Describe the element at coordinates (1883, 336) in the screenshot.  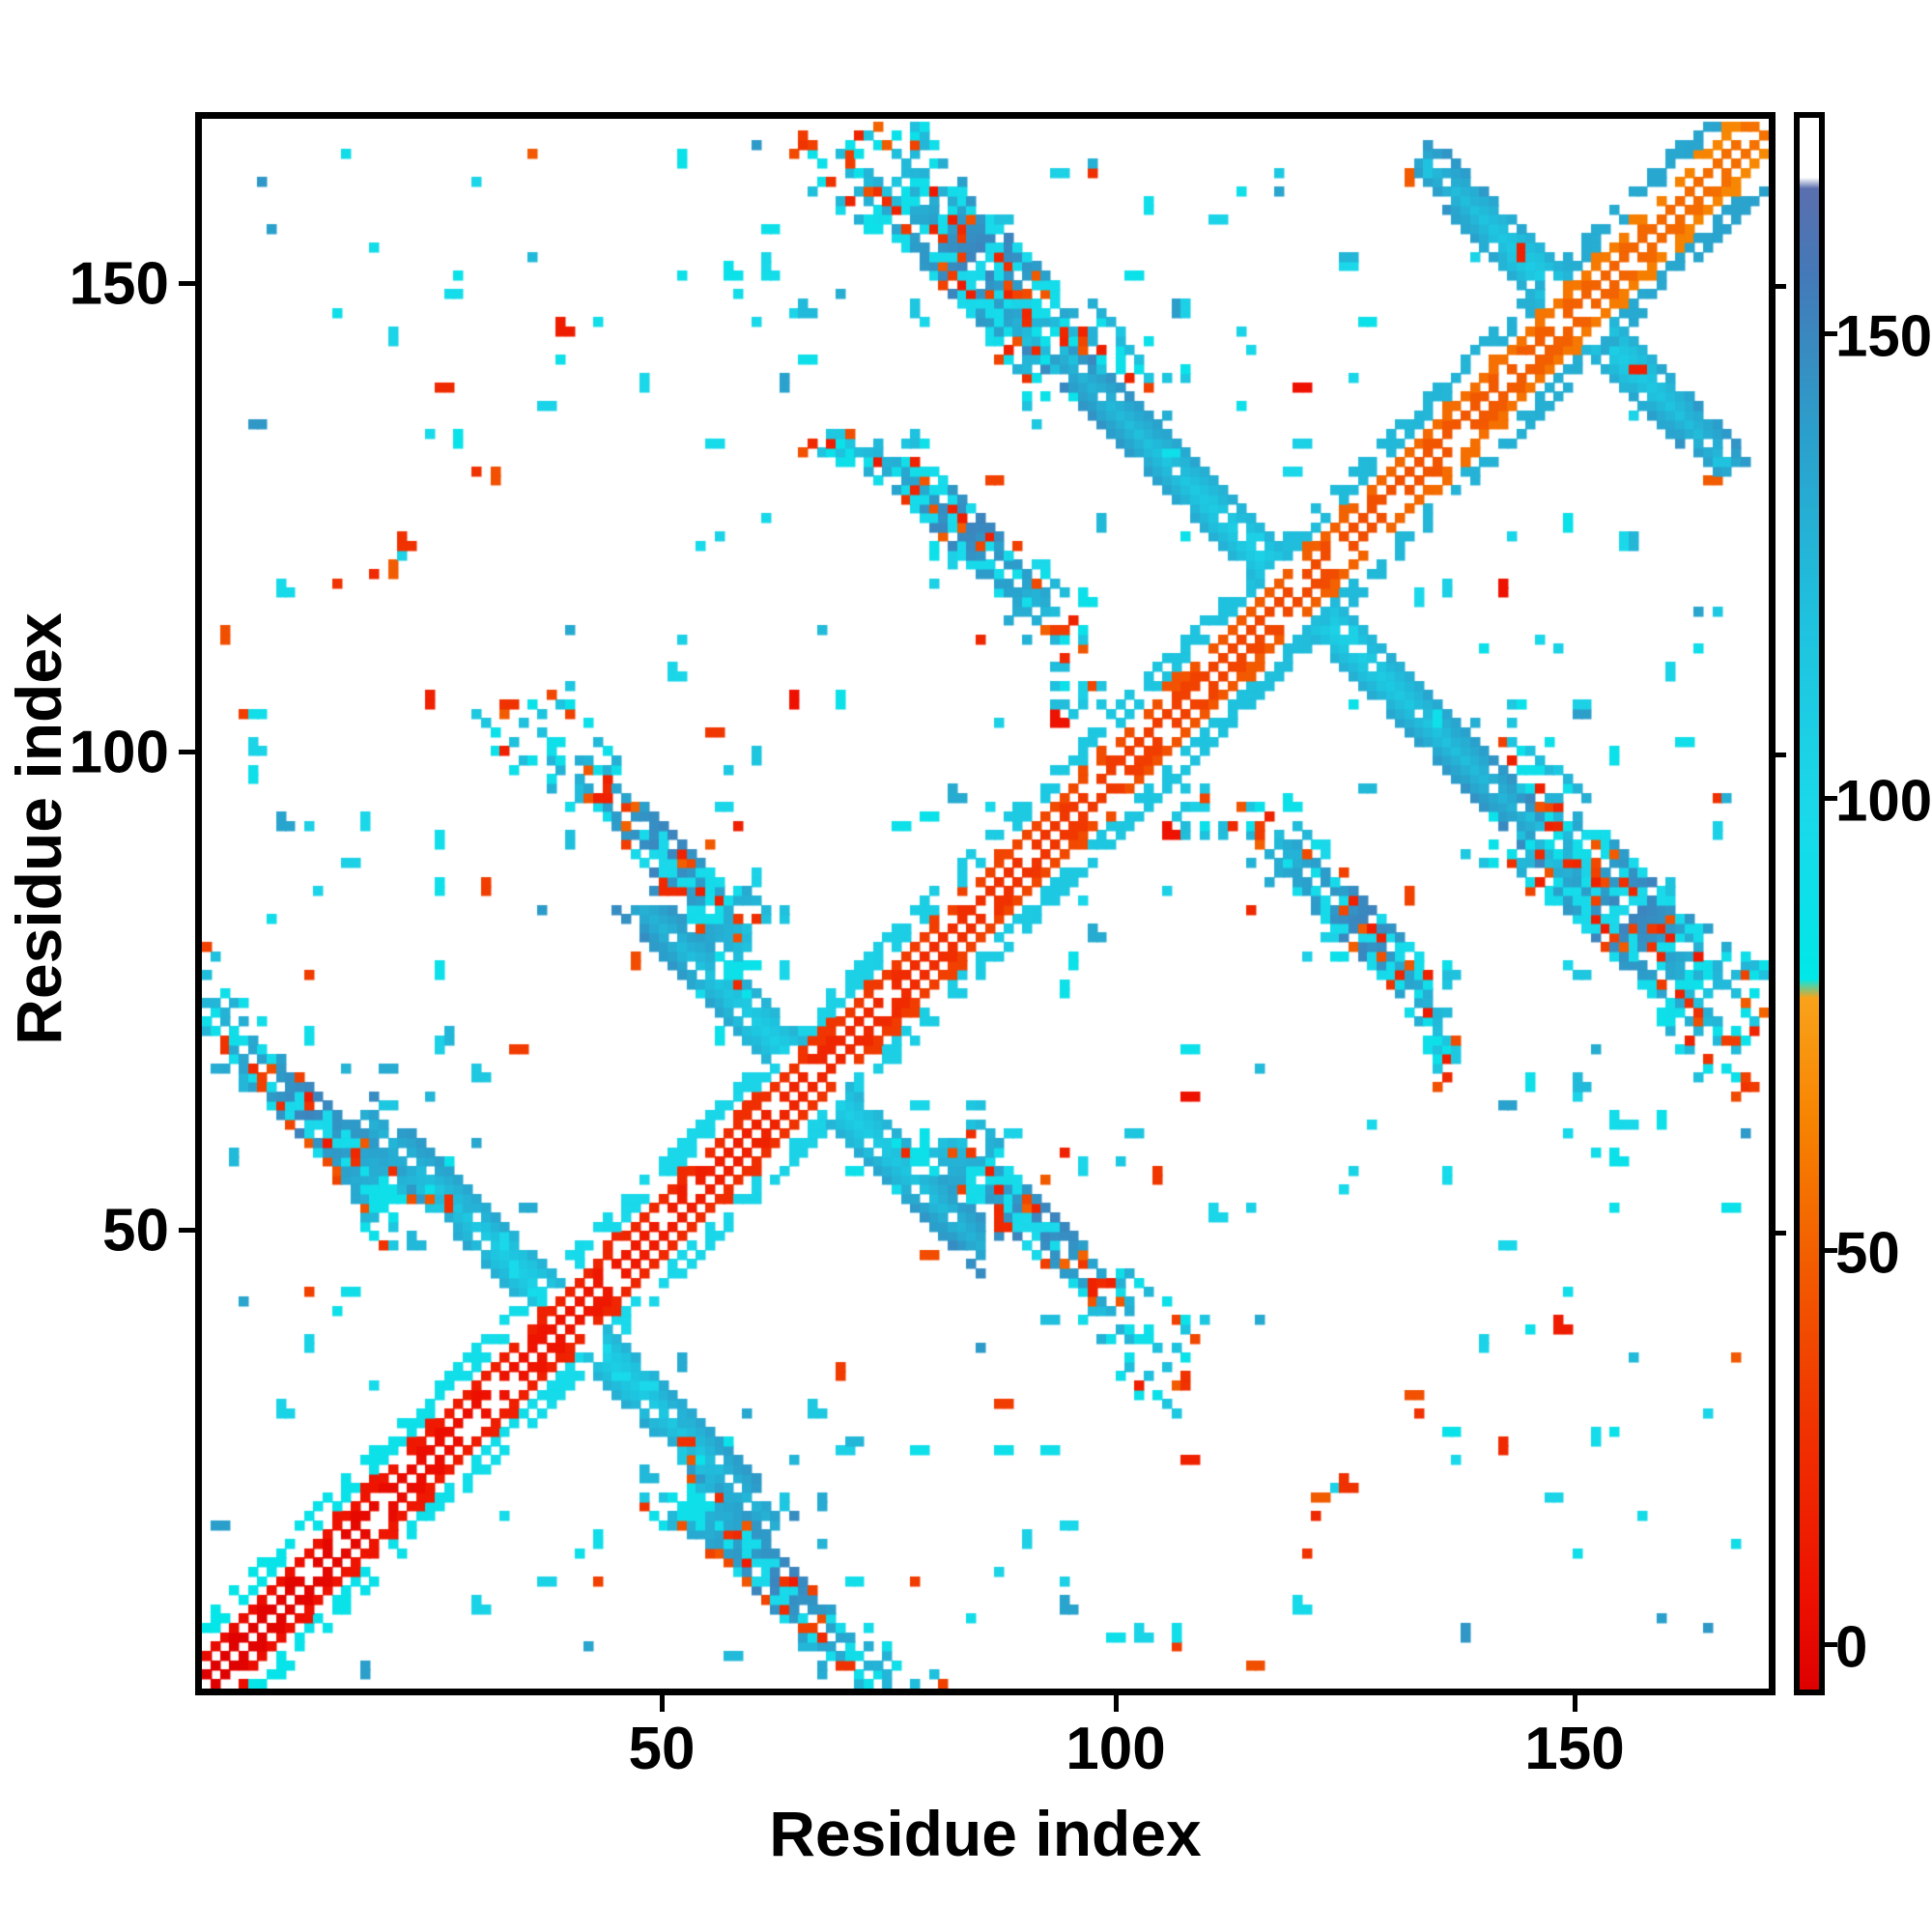
I see `colorbar-label-150: 150` at that location.